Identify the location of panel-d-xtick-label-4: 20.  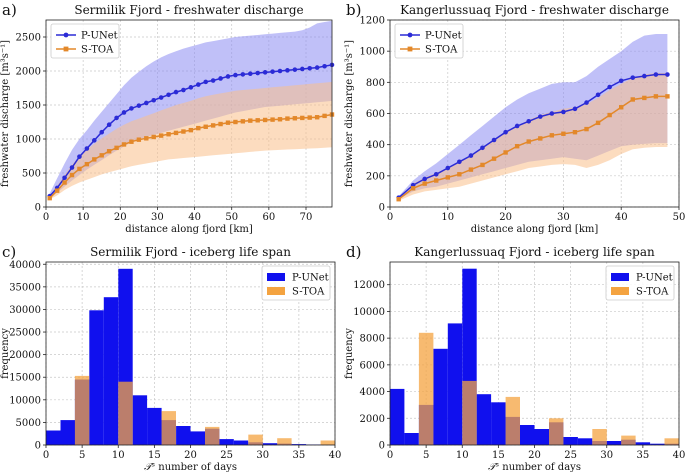
(534, 455).